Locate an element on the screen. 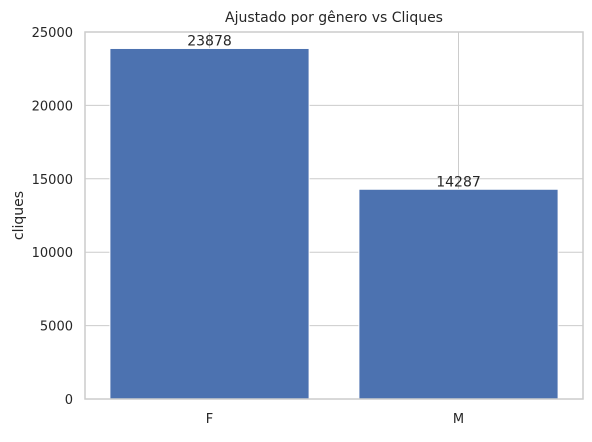 The image size is (592, 442). y-tick-label: 10000 is located at coordinates (52, 253).